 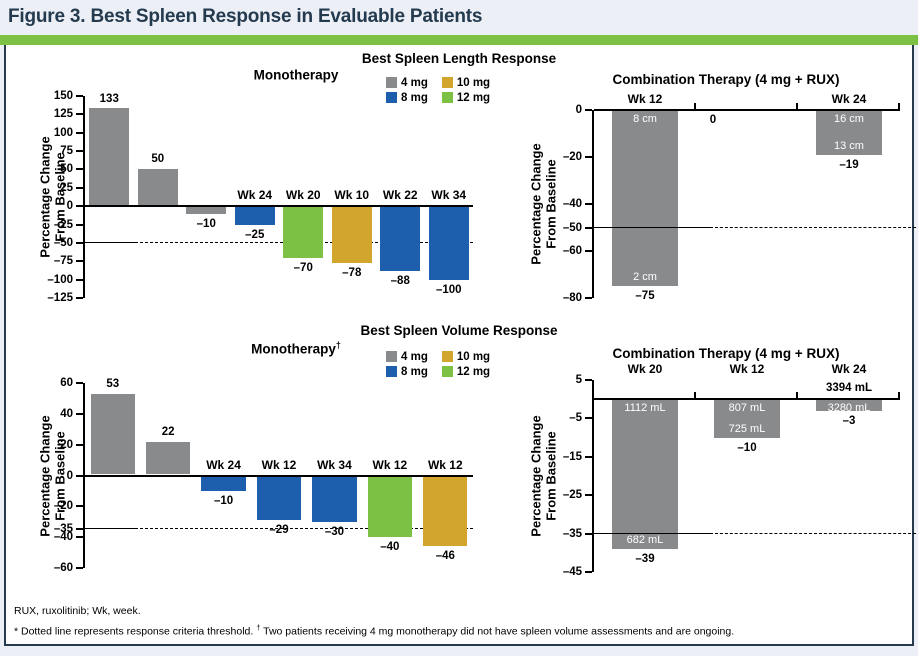 I want to click on subtitle-volume-monotherapy: Monotherapy†, so click(x=296, y=348).